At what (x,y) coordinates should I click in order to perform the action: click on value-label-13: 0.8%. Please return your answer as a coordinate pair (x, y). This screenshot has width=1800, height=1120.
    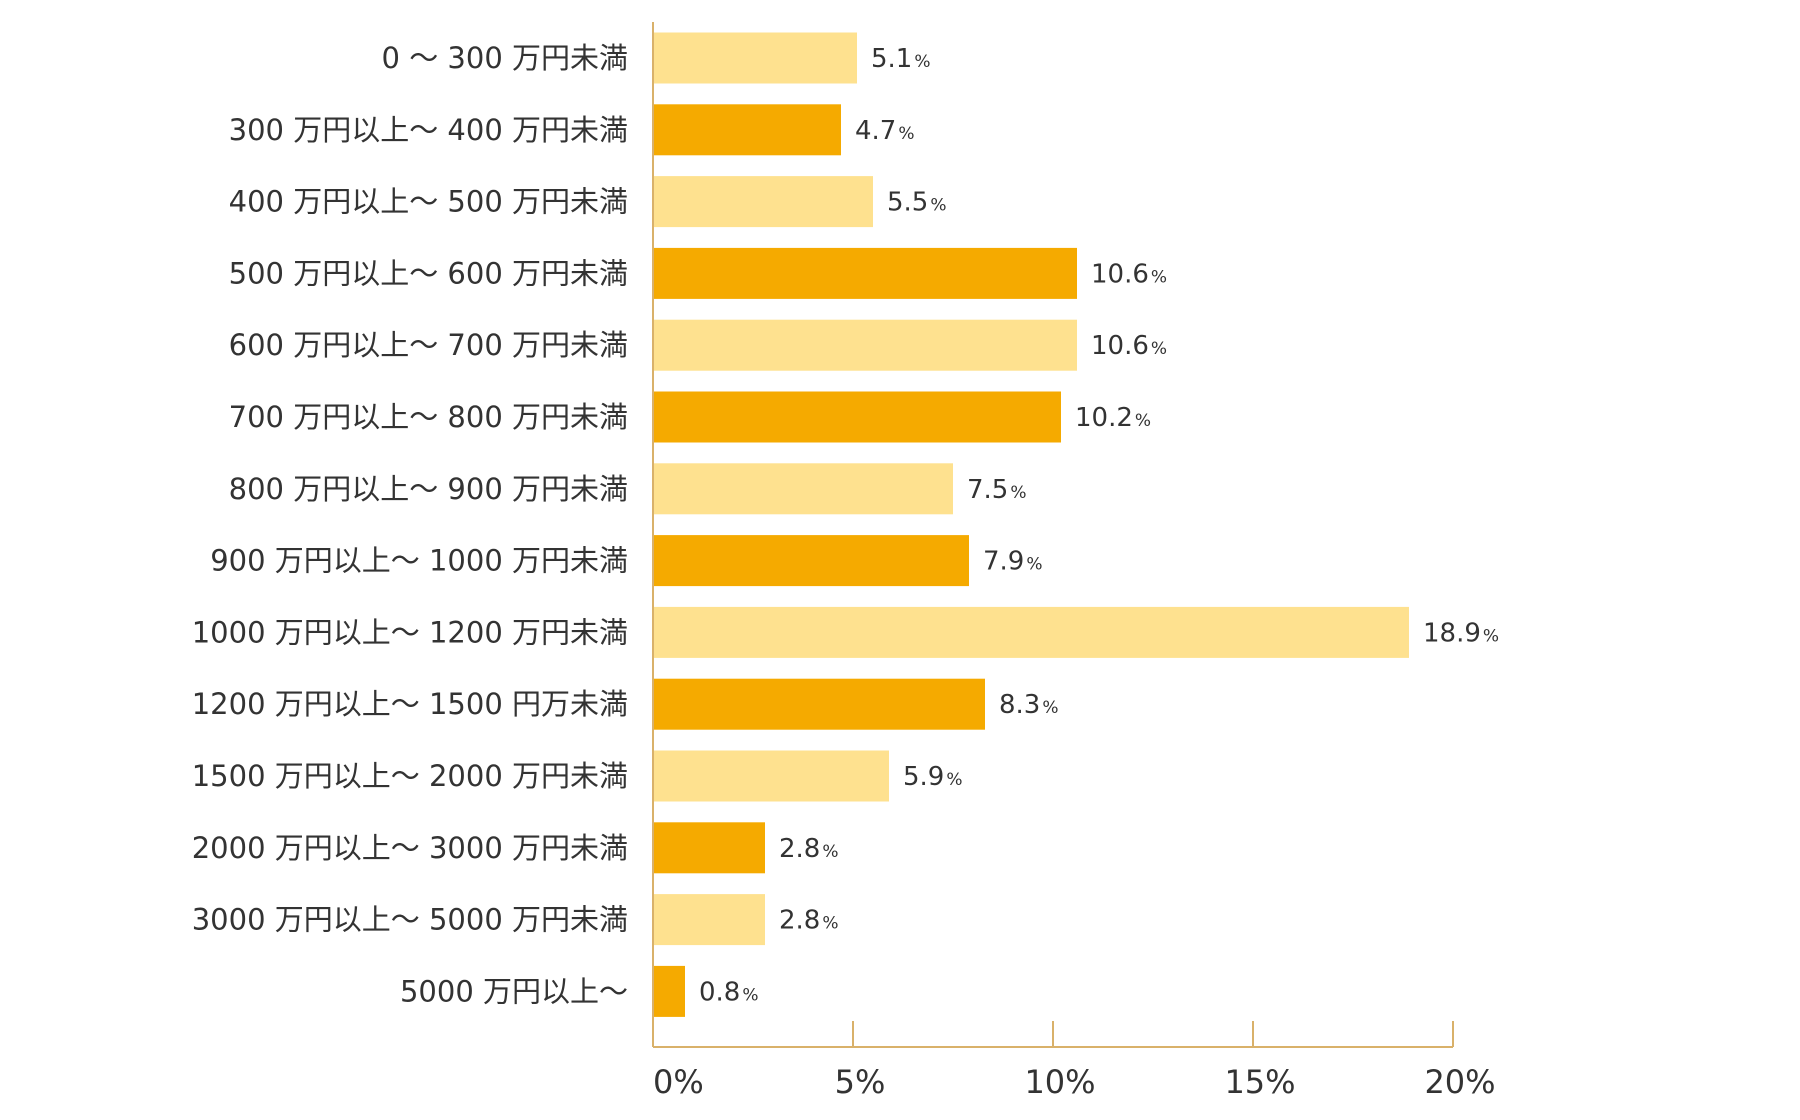
    Looking at the image, I should click on (729, 992).